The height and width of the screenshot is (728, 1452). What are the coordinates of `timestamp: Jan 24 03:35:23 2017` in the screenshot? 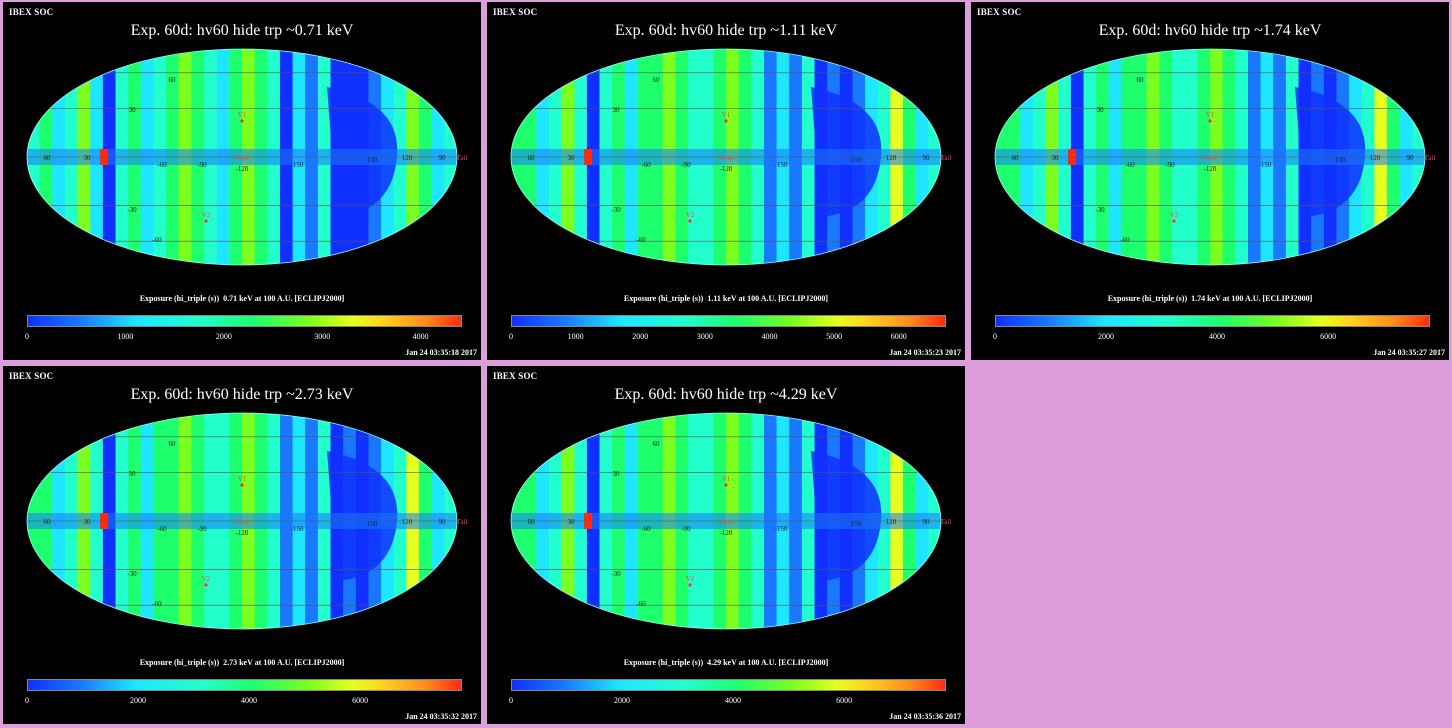 It's located at (925, 352).